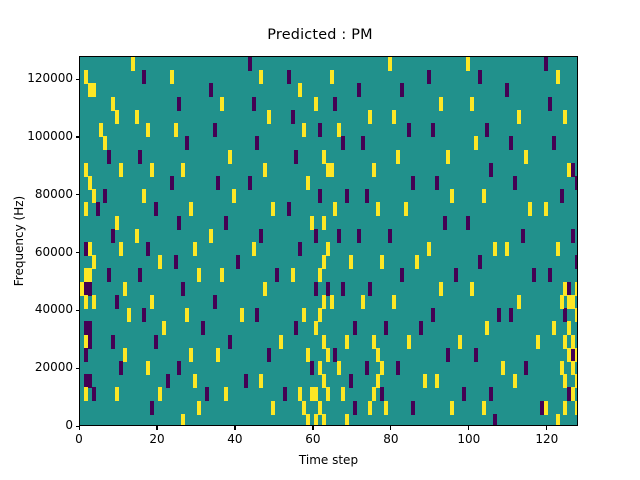 This screenshot has width=640, height=480. I want to click on x-axis-label: Time step, so click(328, 460).